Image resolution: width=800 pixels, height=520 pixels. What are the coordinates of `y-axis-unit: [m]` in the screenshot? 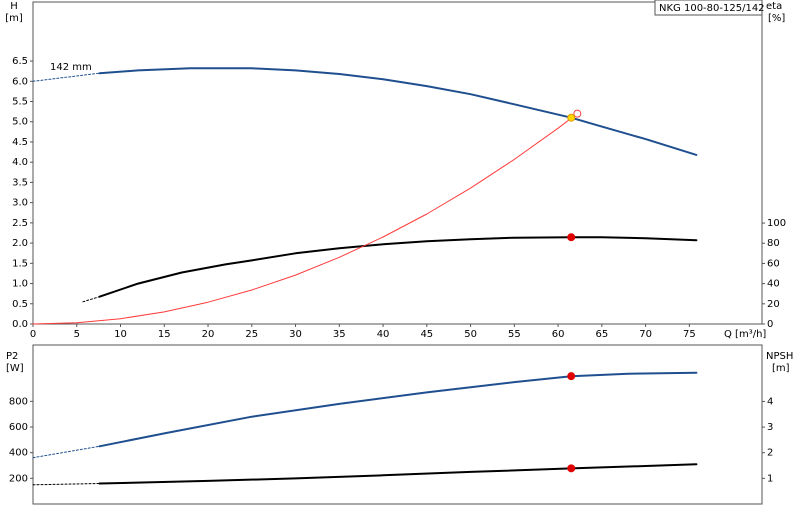 It's located at (14, 18).